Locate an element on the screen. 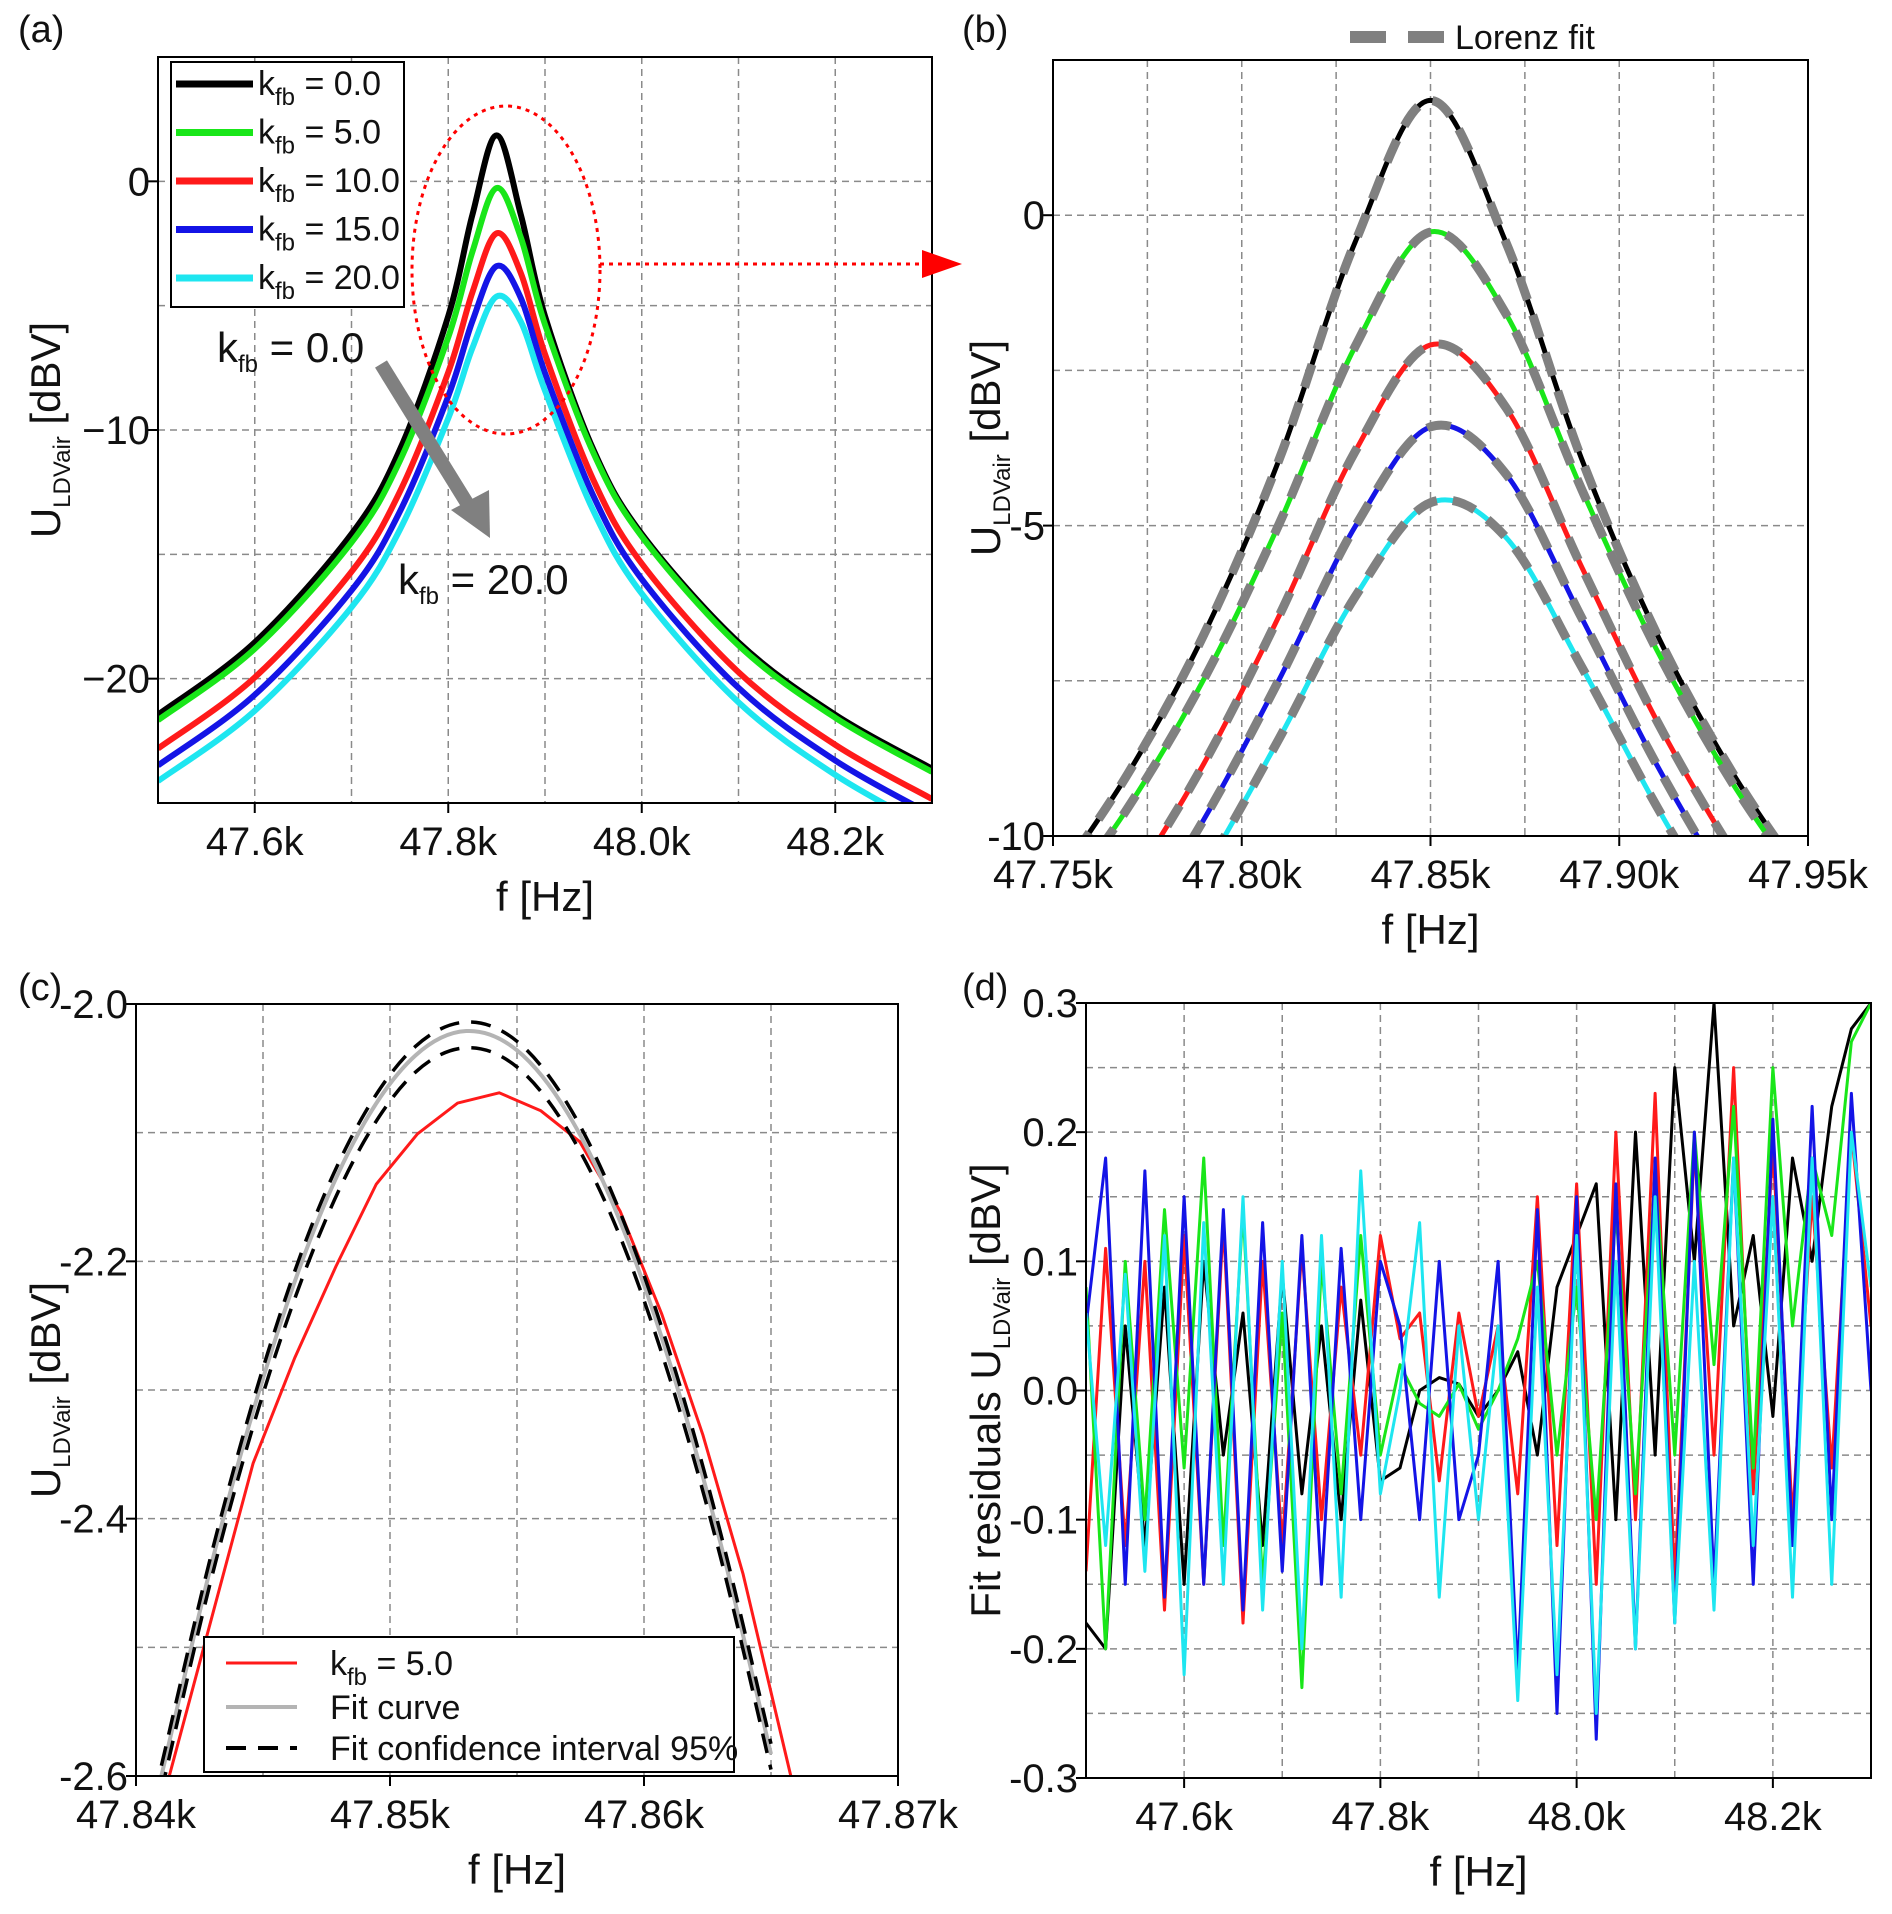  legend-label: kfb = 10.0 is located at coordinates (329, 185).